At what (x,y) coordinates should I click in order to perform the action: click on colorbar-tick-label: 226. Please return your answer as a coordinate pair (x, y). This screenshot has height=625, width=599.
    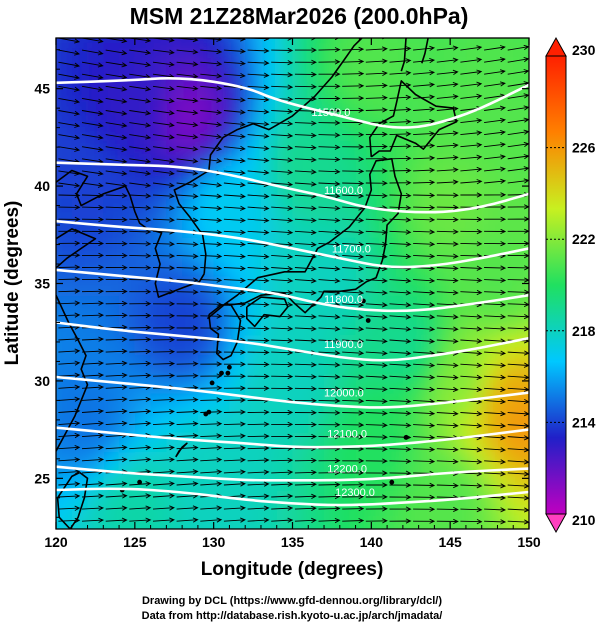
    Looking at the image, I should click on (584, 148).